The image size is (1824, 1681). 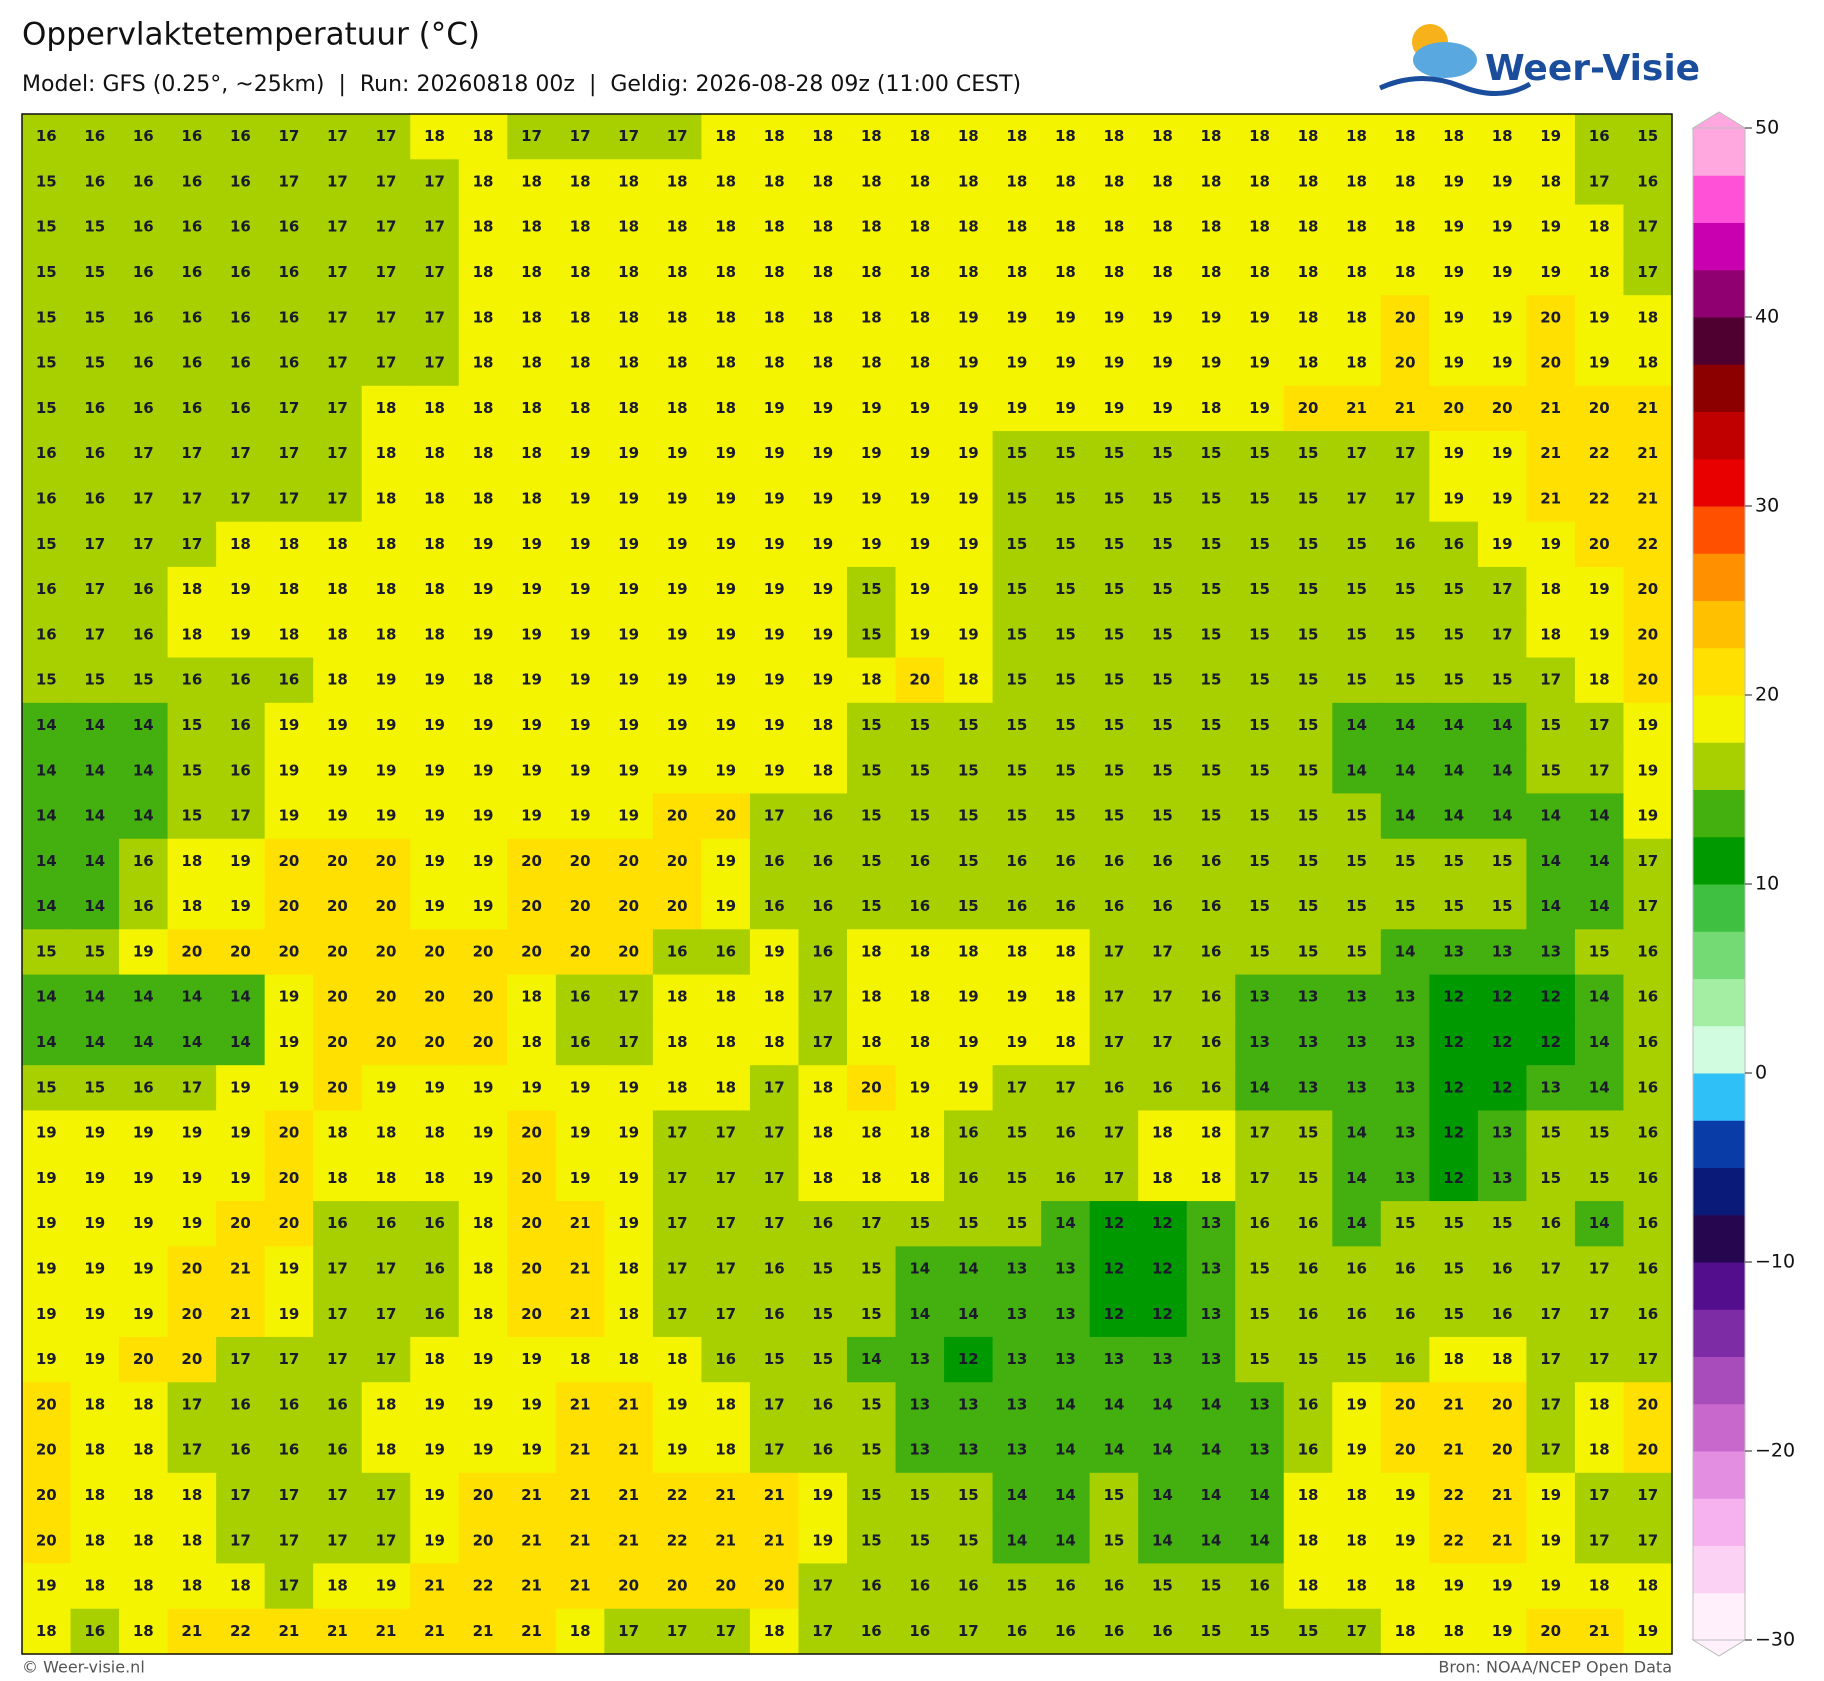 What do you see at coordinates (1308, 1042) in the screenshot?
I see `temp-label: 13` at bounding box center [1308, 1042].